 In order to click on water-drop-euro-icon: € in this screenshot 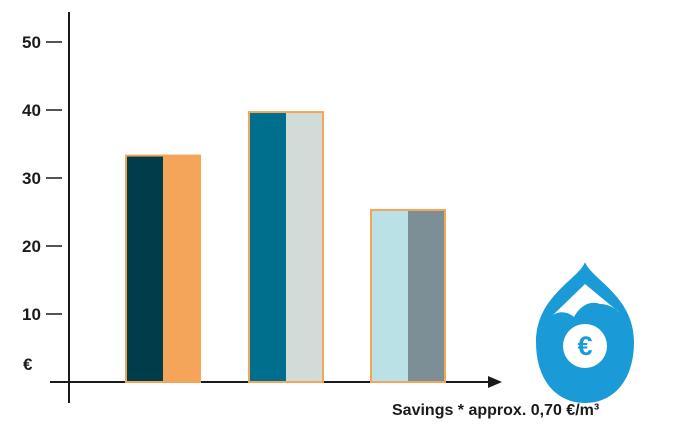, I will do `click(585, 332)`.